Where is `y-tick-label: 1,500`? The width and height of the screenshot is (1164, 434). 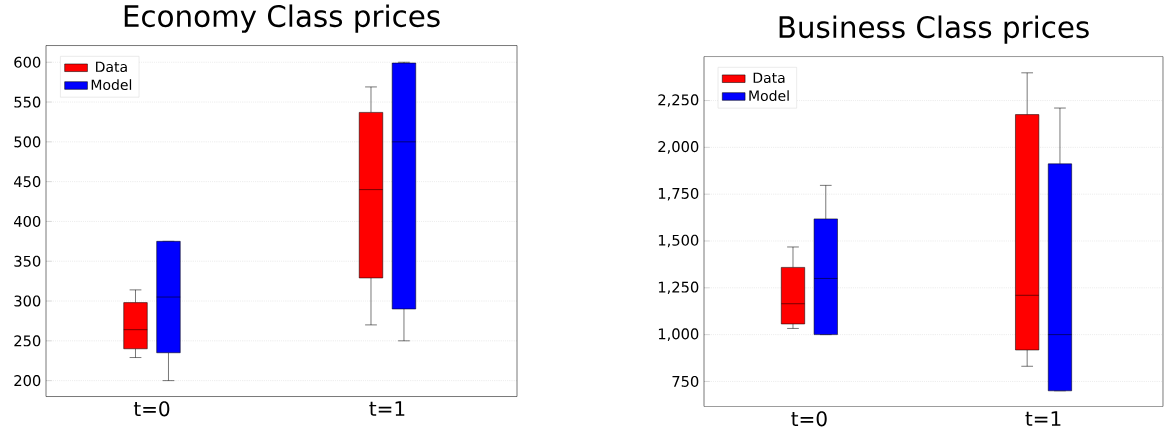
y-tick-label: 1,500 is located at coordinates (678, 241).